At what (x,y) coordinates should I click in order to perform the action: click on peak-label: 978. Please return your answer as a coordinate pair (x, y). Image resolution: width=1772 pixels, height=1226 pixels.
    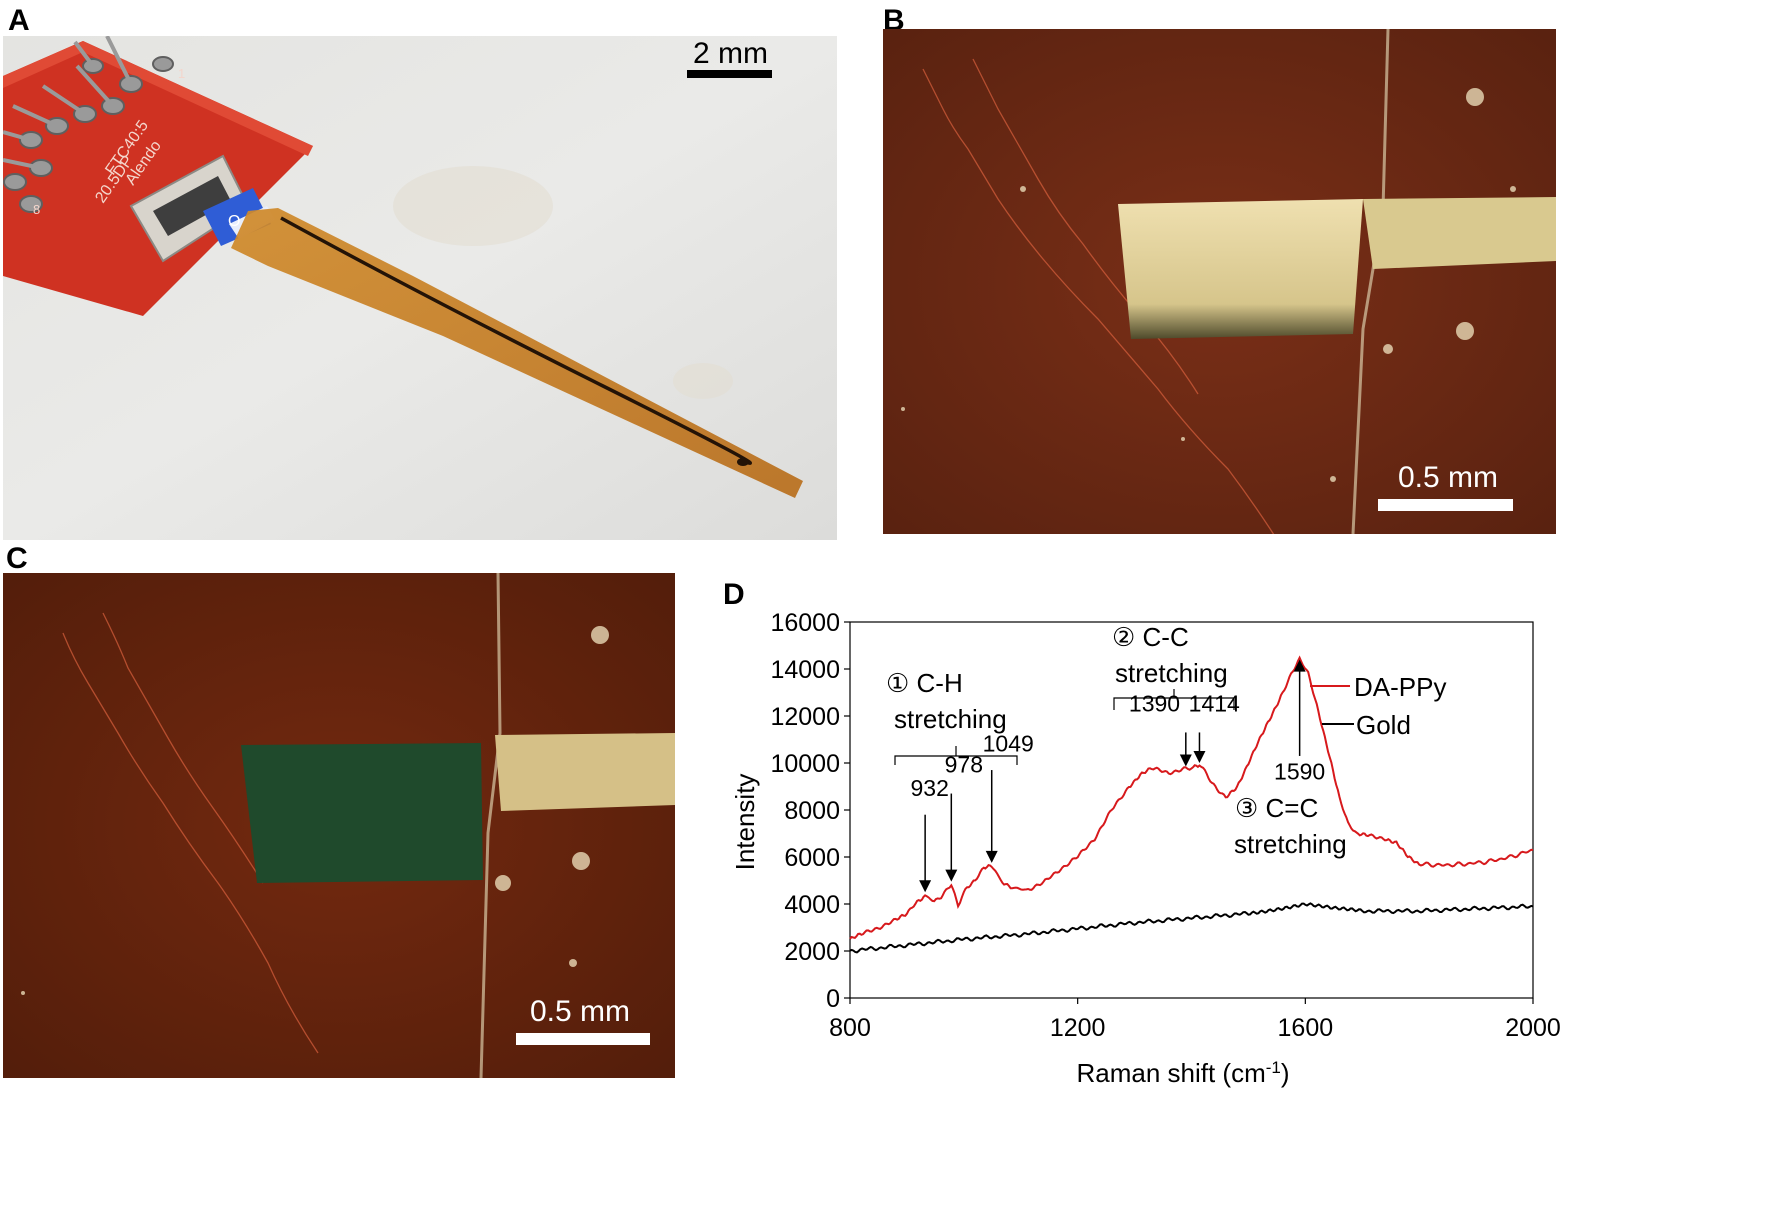
    Looking at the image, I should click on (964, 764).